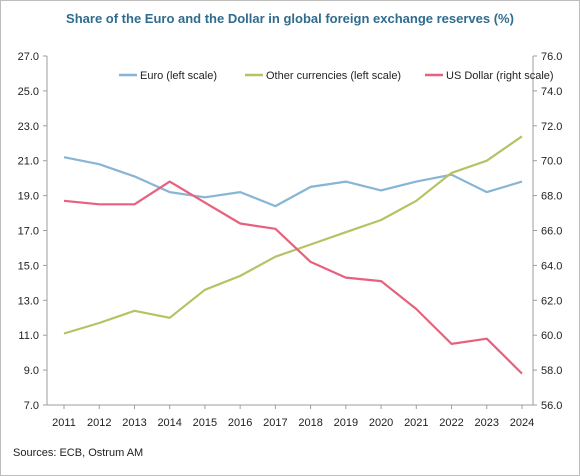 The image size is (580, 476). What do you see at coordinates (240, 423) in the screenshot?
I see `x-tick-label: 2016` at bounding box center [240, 423].